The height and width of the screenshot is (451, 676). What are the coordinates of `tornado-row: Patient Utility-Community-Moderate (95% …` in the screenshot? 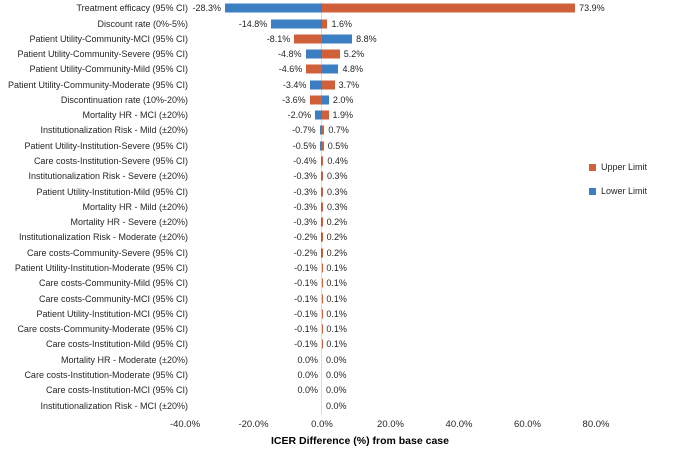 It's located at (338, 84).